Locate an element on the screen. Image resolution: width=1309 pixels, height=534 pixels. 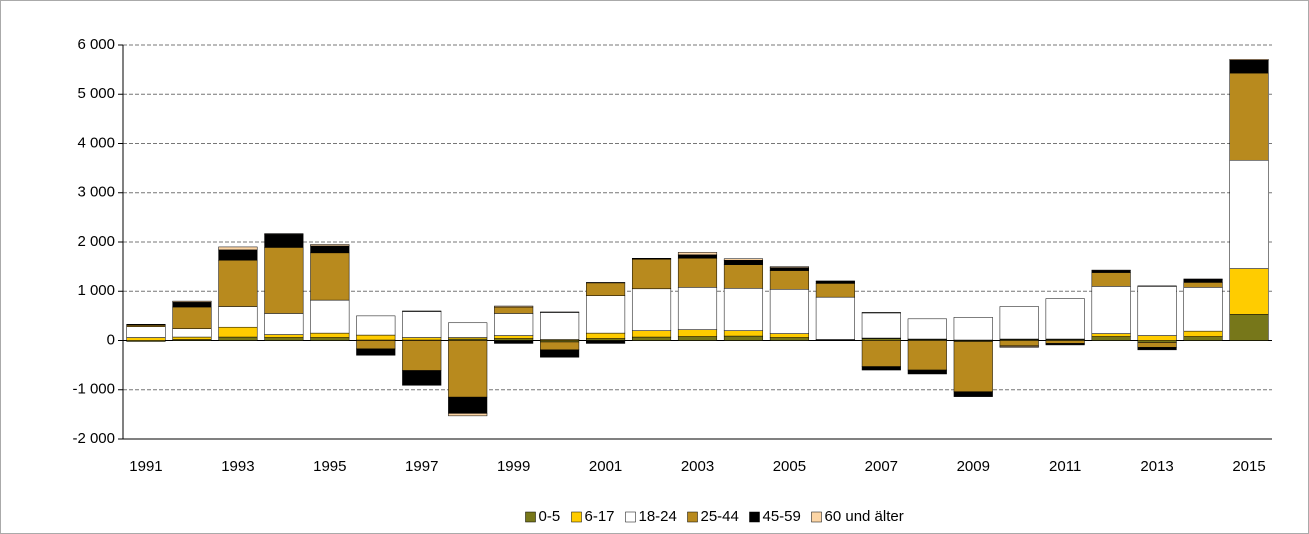
y-tick-label: 3 000 is located at coordinates (96, 192).